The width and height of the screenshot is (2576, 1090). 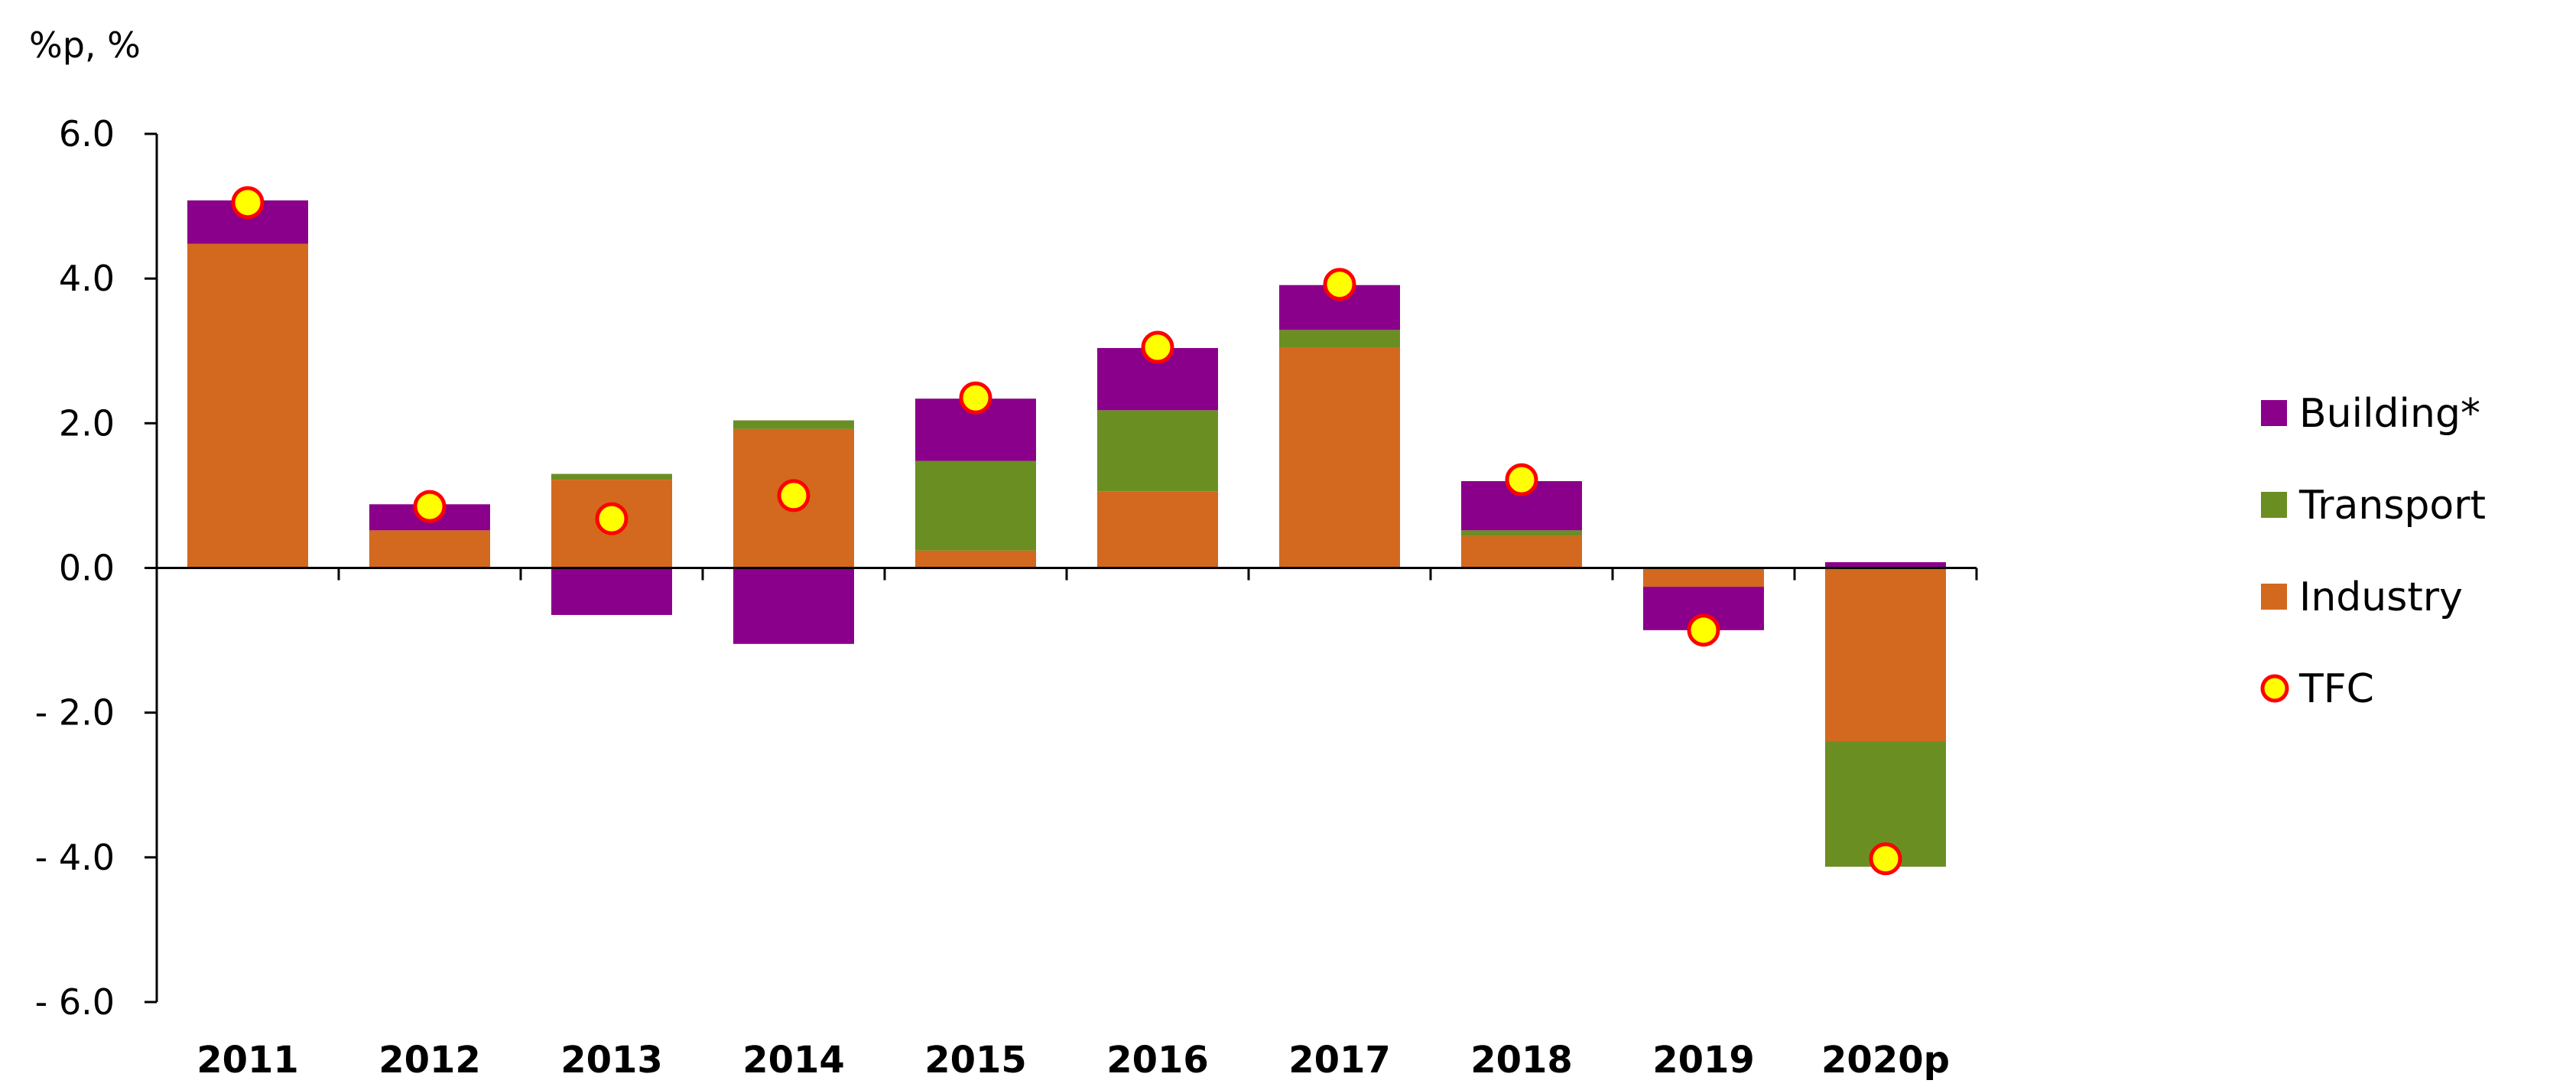 What do you see at coordinates (1522, 1060) in the screenshot?
I see `category-label: 2018` at bounding box center [1522, 1060].